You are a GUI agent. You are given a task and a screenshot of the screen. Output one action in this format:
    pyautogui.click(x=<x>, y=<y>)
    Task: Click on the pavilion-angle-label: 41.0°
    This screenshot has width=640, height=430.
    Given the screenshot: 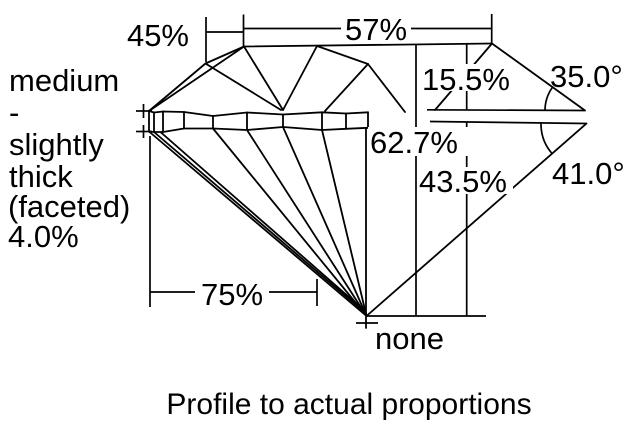 What is the action you would take?
    pyautogui.click(x=588, y=173)
    